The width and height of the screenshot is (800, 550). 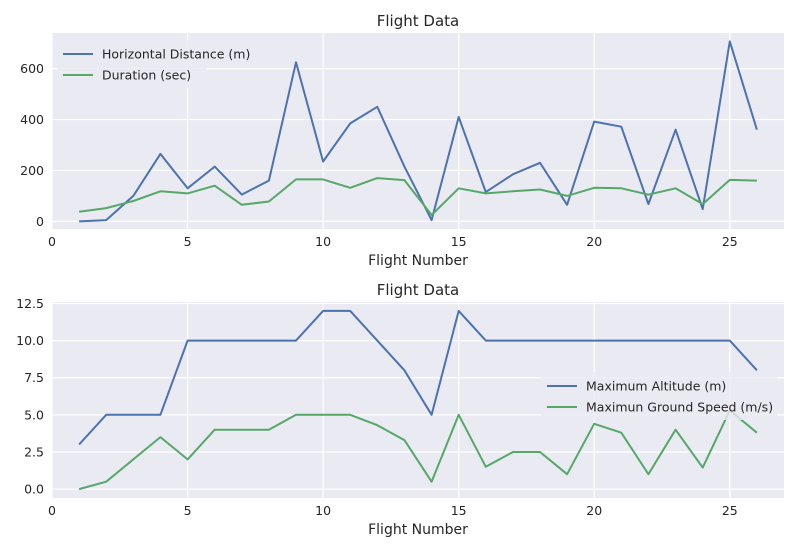 What do you see at coordinates (40, 221) in the screenshot?
I see `y-tick-label: 0` at bounding box center [40, 221].